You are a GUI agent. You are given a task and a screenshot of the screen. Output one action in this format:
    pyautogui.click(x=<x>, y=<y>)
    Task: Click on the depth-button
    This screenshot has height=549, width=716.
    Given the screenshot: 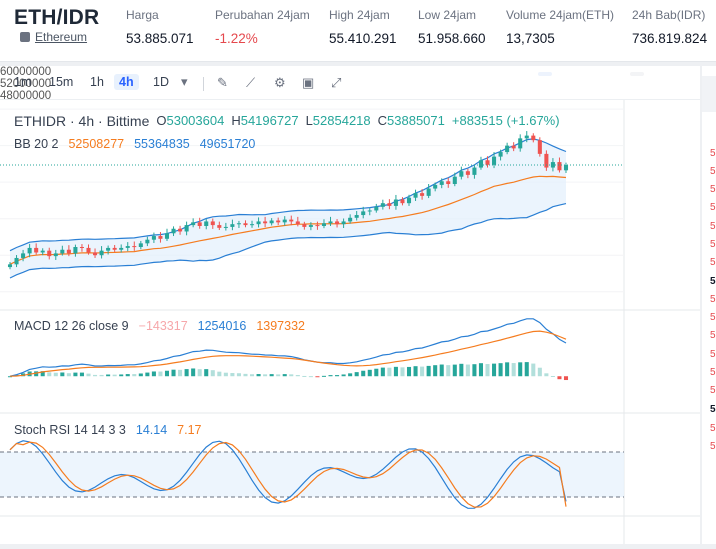 What is the action you would take?
    pyautogui.click(x=637, y=74)
    